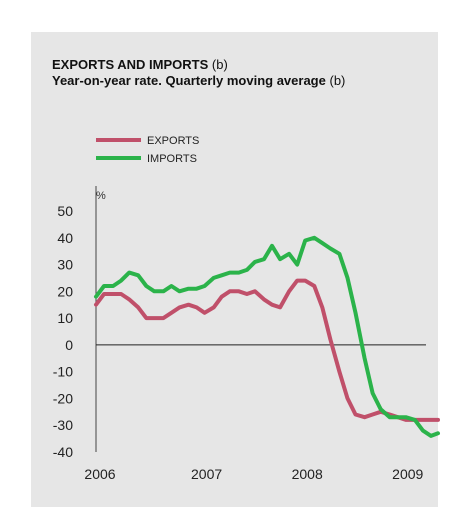 The image size is (467, 519). I want to click on x-tick-label: 2007, so click(206, 474).